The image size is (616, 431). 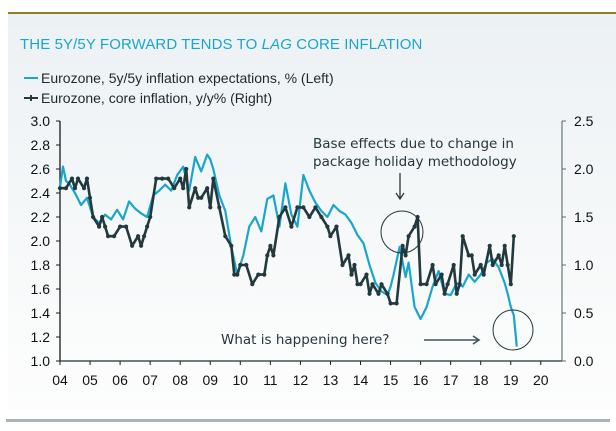 I want to click on x-tick-label: 11, so click(x=270, y=380).